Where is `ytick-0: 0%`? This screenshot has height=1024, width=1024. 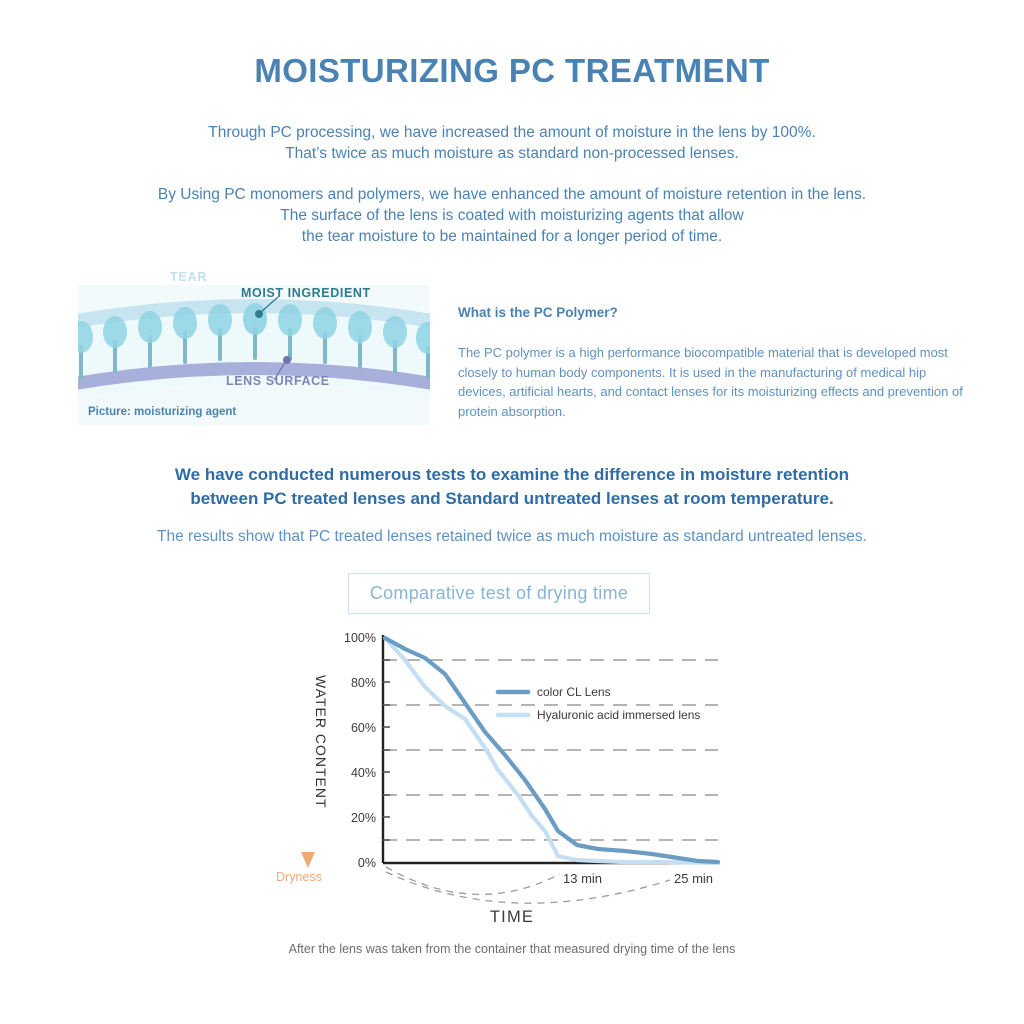 ytick-0: 0% is located at coordinates (367, 863).